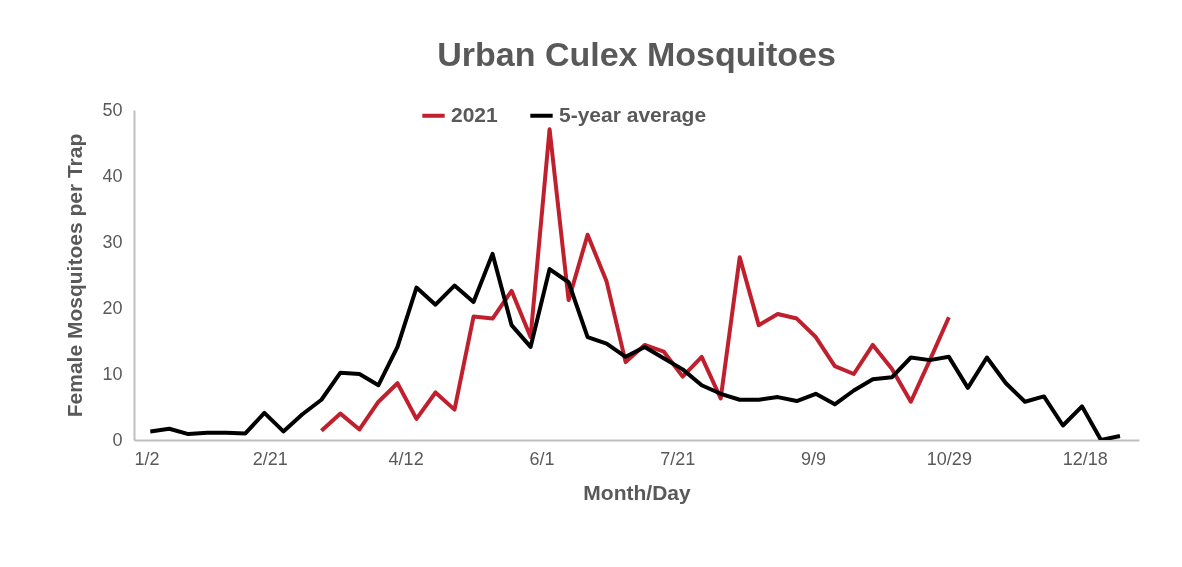 The height and width of the screenshot is (567, 1182). Describe the element at coordinates (636, 54) in the screenshot. I see `chart-title: Urban Culex Mosquitoes` at that location.